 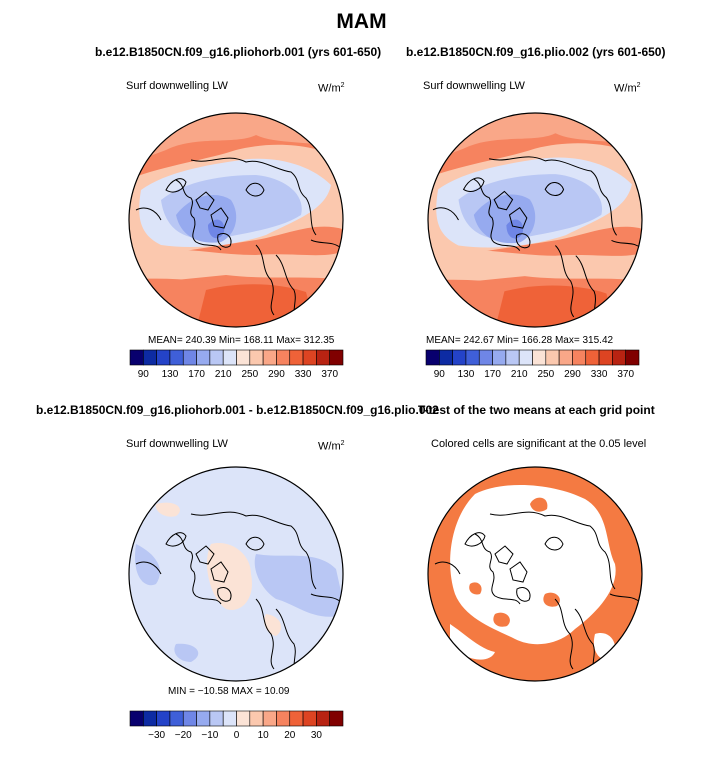 What do you see at coordinates (236, 220) in the screenshot?
I see `panel-1-map` at bounding box center [236, 220].